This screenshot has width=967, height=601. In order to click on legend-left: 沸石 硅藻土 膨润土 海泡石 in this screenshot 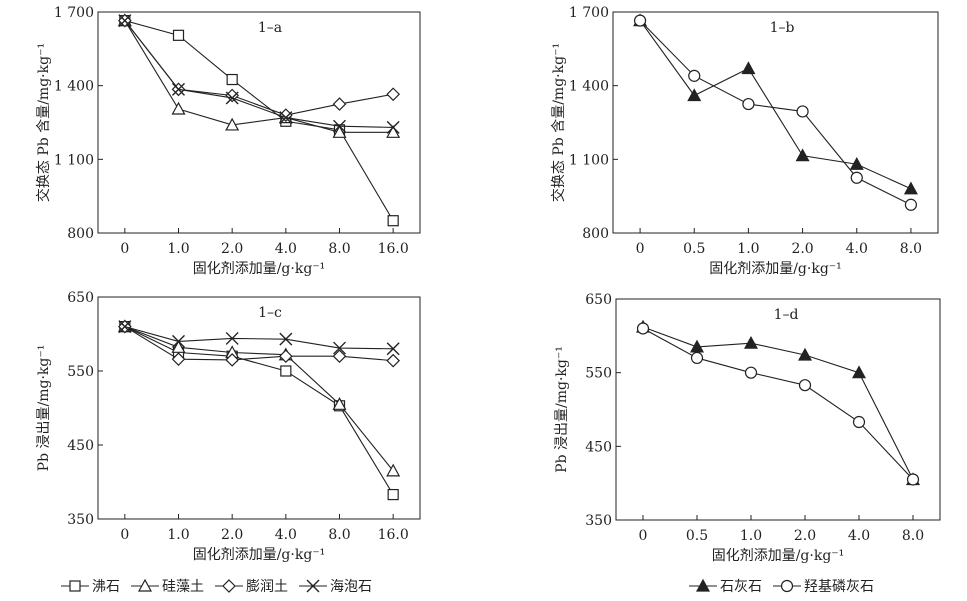, I will do `click(221, 586)`.